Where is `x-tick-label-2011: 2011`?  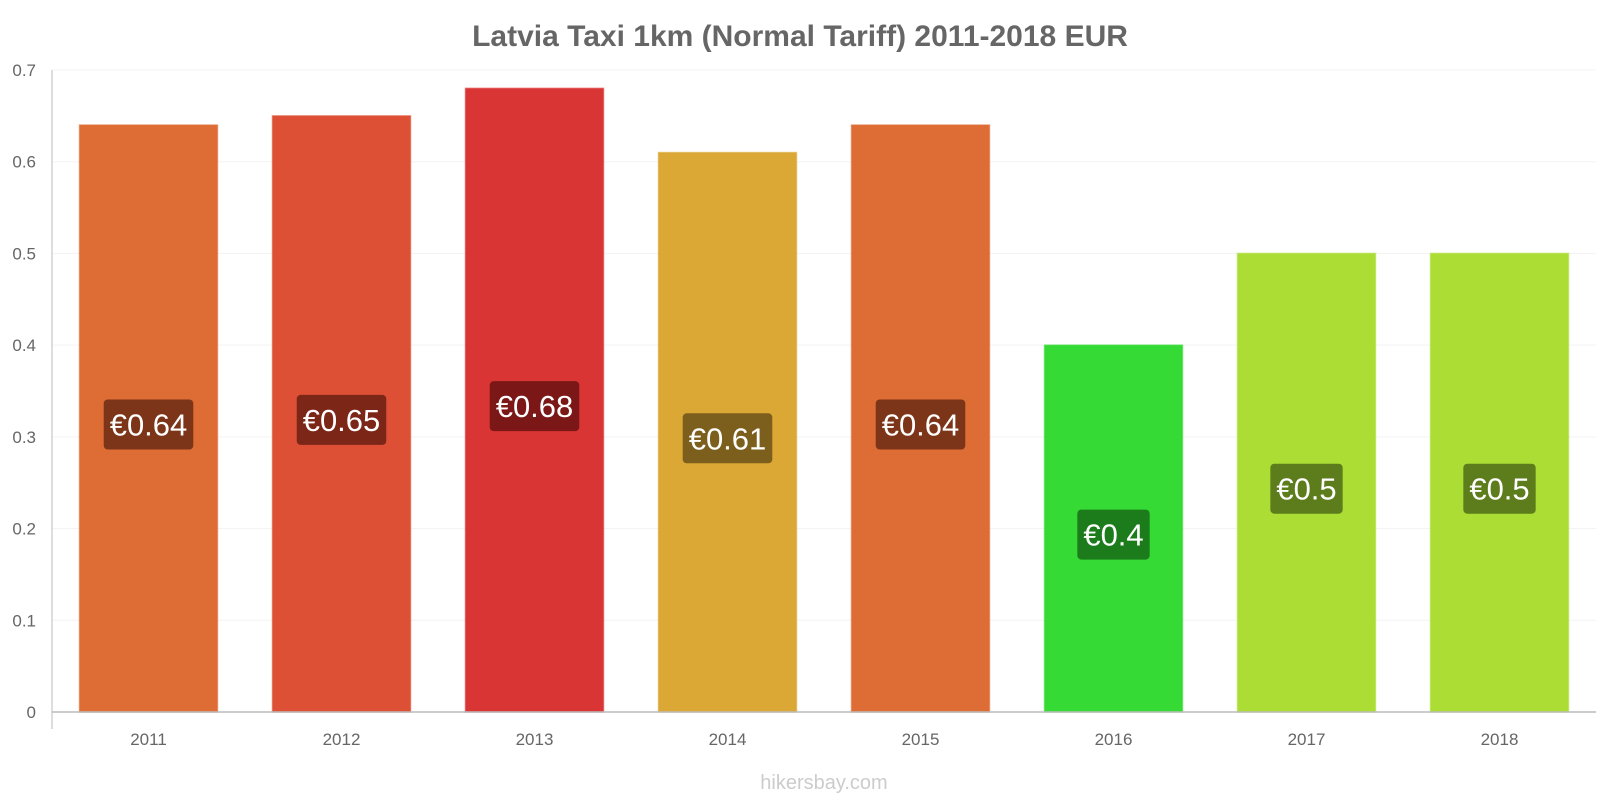 x-tick-label-2011: 2011 is located at coordinates (148, 739).